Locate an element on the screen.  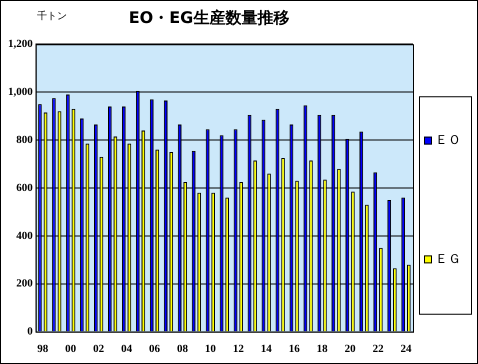
x-tick-label: 02 is located at coordinates (99, 349).